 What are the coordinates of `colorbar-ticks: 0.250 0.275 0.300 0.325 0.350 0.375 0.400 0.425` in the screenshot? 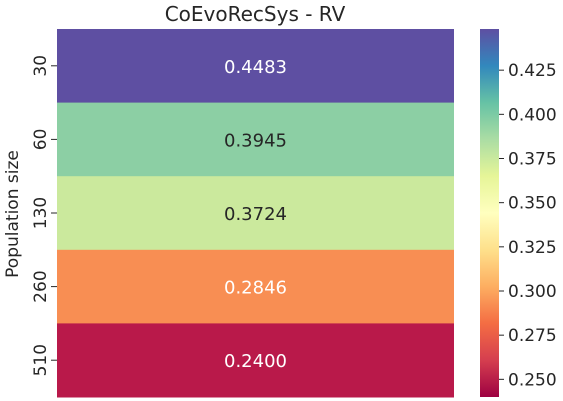 It's located at (528, 225).